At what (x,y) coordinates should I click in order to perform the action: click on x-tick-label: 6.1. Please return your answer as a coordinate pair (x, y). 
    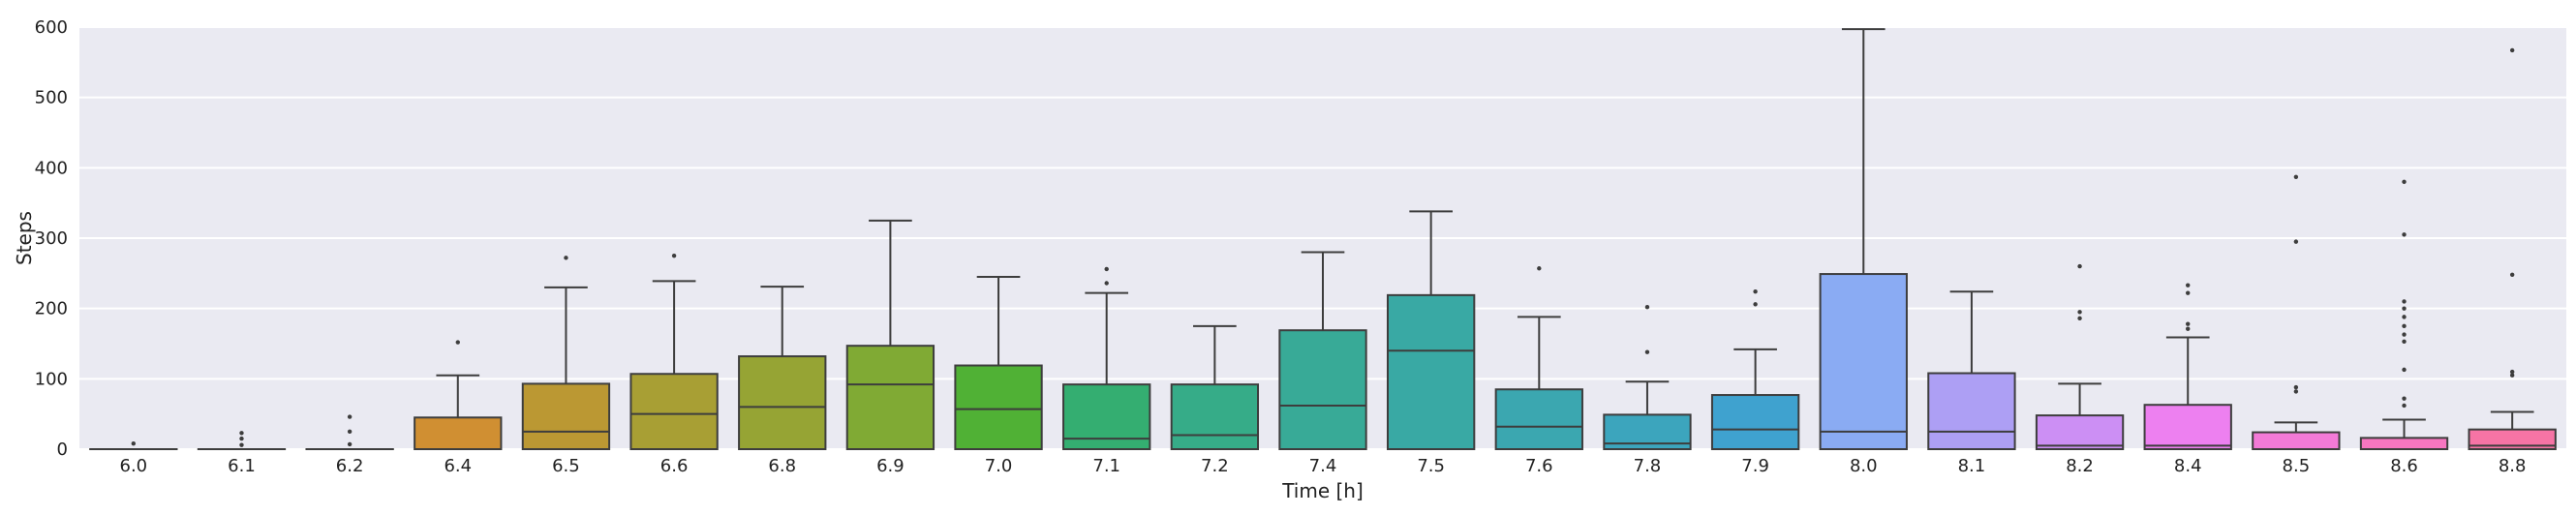
    Looking at the image, I should click on (242, 466).